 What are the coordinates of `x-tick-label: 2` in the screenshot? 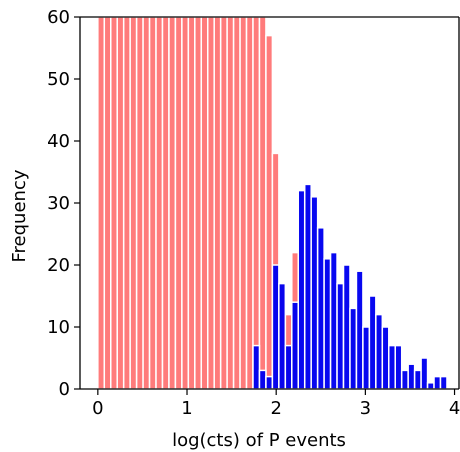 It's located at (275, 408).